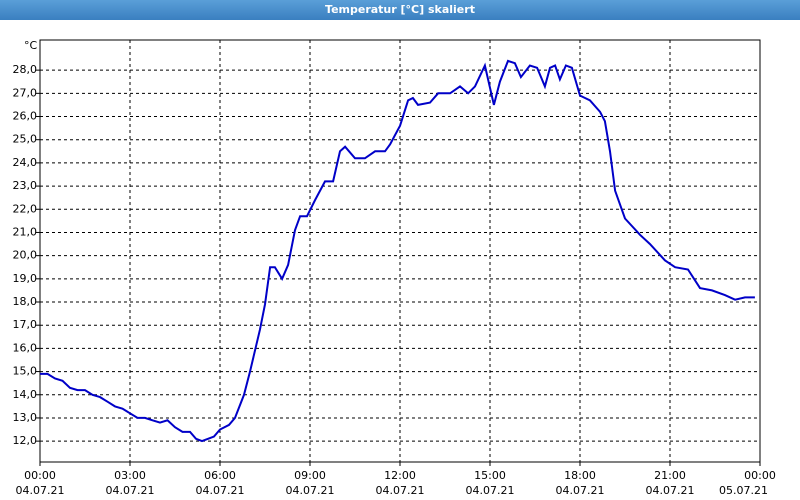 The width and height of the screenshot is (800, 500). What do you see at coordinates (25, 371) in the screenshot?
I see `y-tick-label: 15,0` at bounding box center [25, 371].